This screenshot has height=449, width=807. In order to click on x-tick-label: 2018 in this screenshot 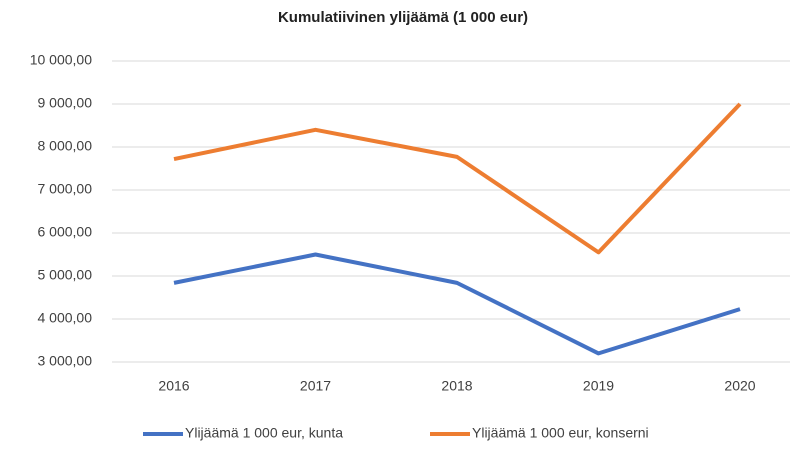, I will do `click(456, 386)`.